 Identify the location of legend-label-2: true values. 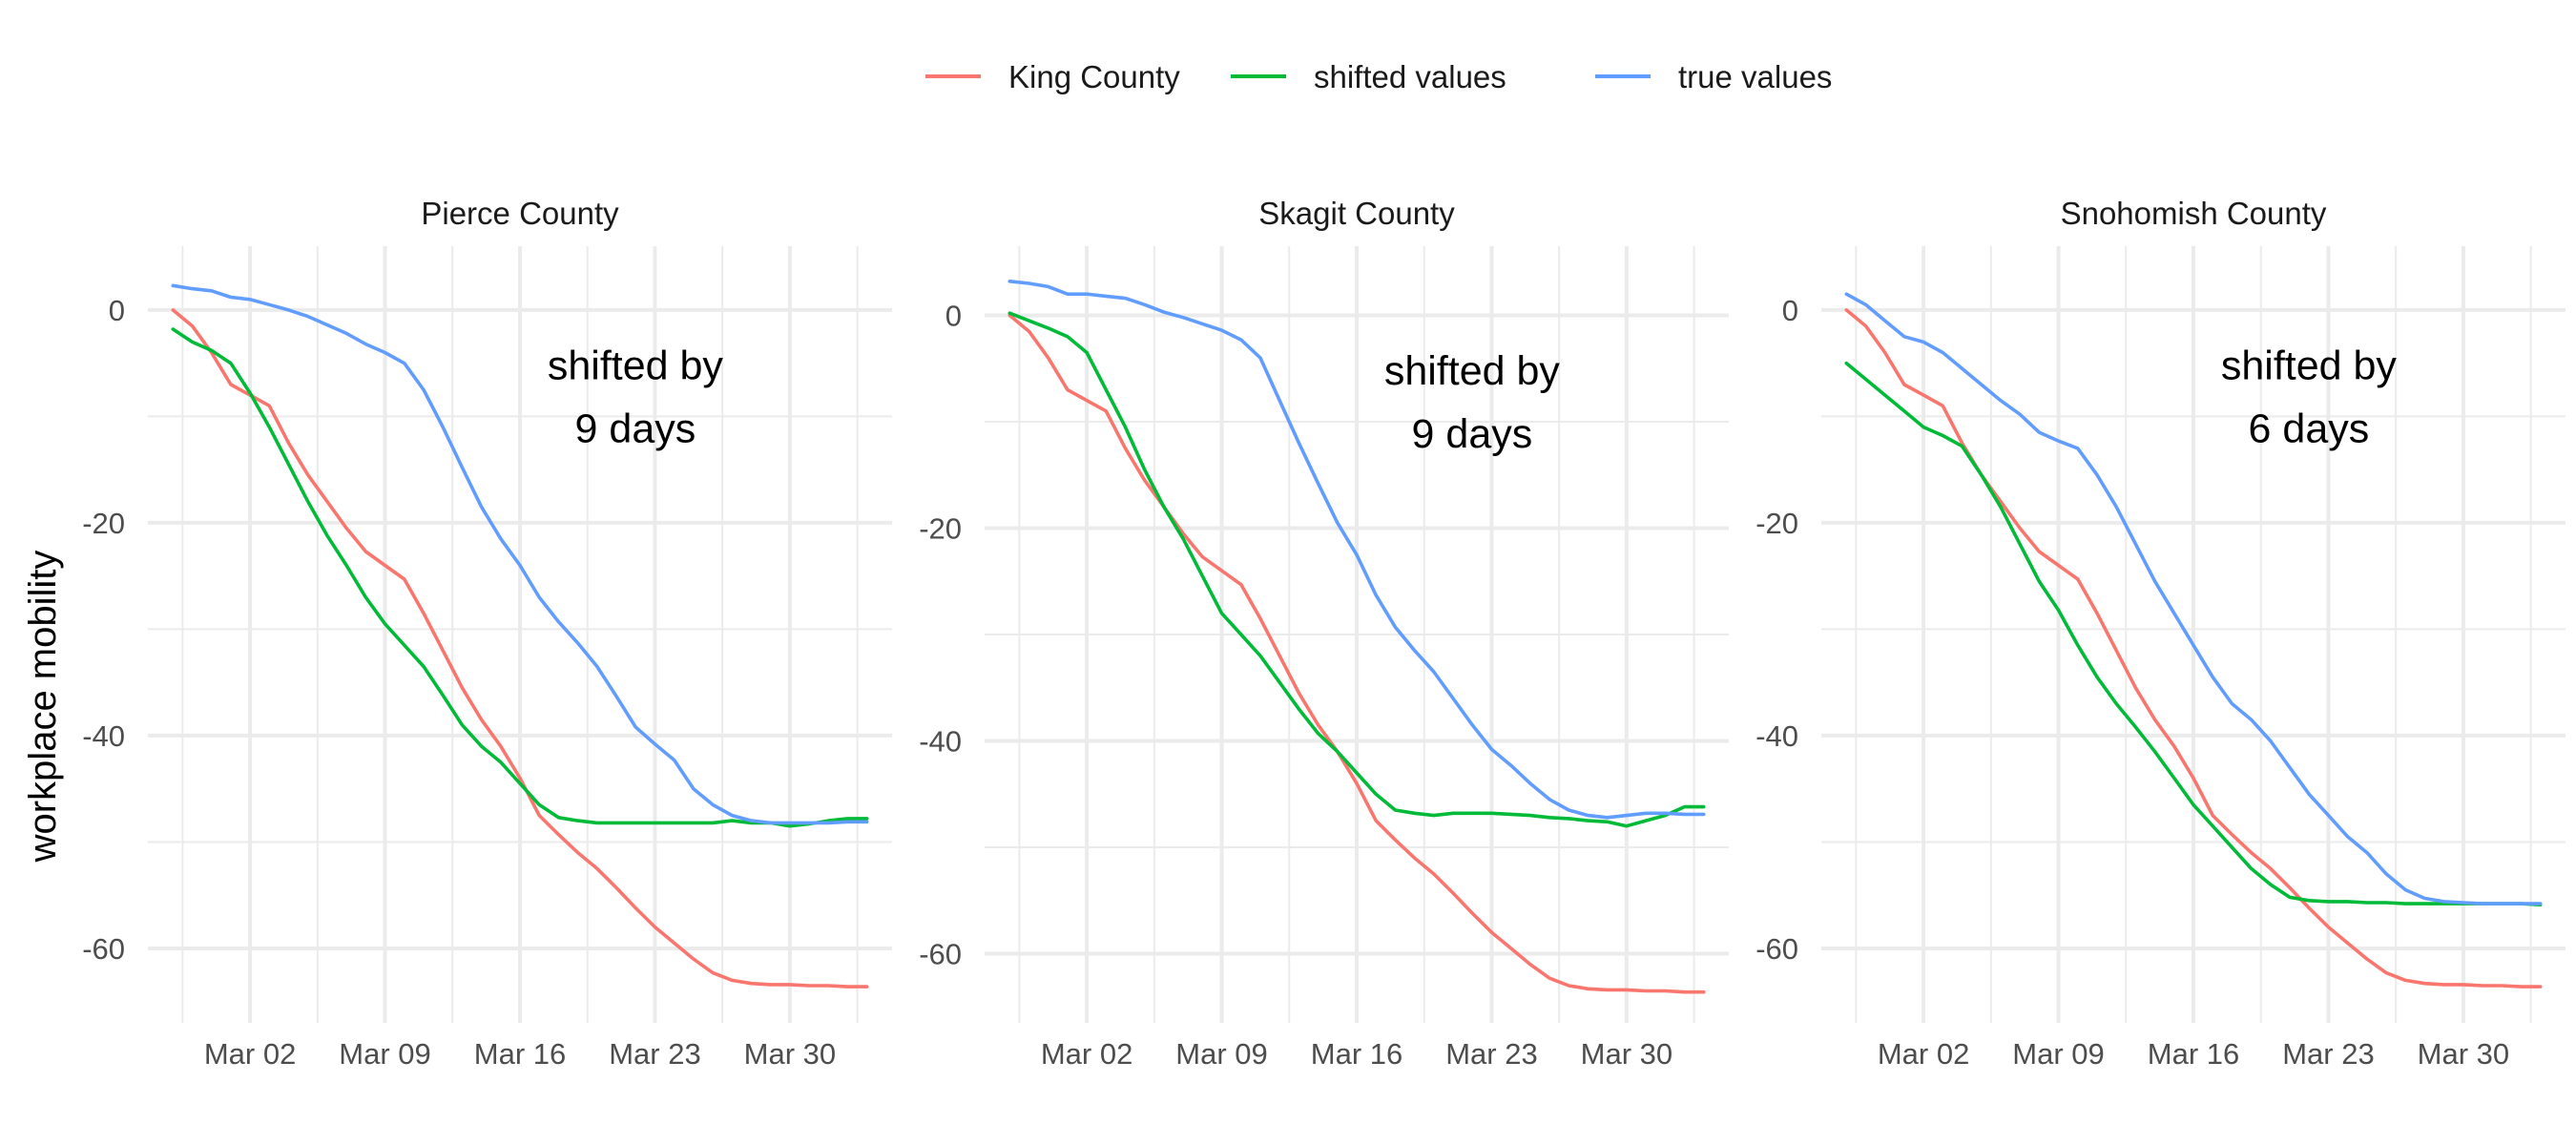
(1755, 76).